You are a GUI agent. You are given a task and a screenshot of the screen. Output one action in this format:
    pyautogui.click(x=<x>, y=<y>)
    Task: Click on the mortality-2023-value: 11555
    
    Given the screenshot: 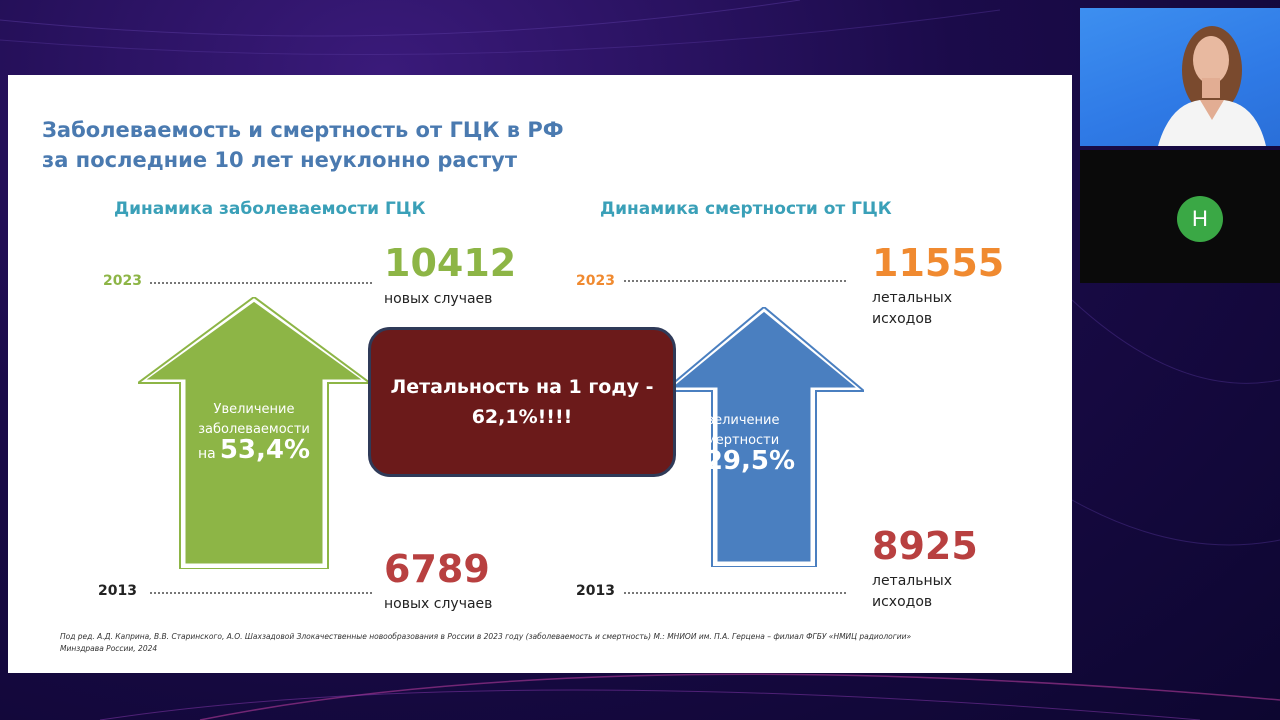 What is the action you would take?
    pyautogui.click(x=938, y=263)
    